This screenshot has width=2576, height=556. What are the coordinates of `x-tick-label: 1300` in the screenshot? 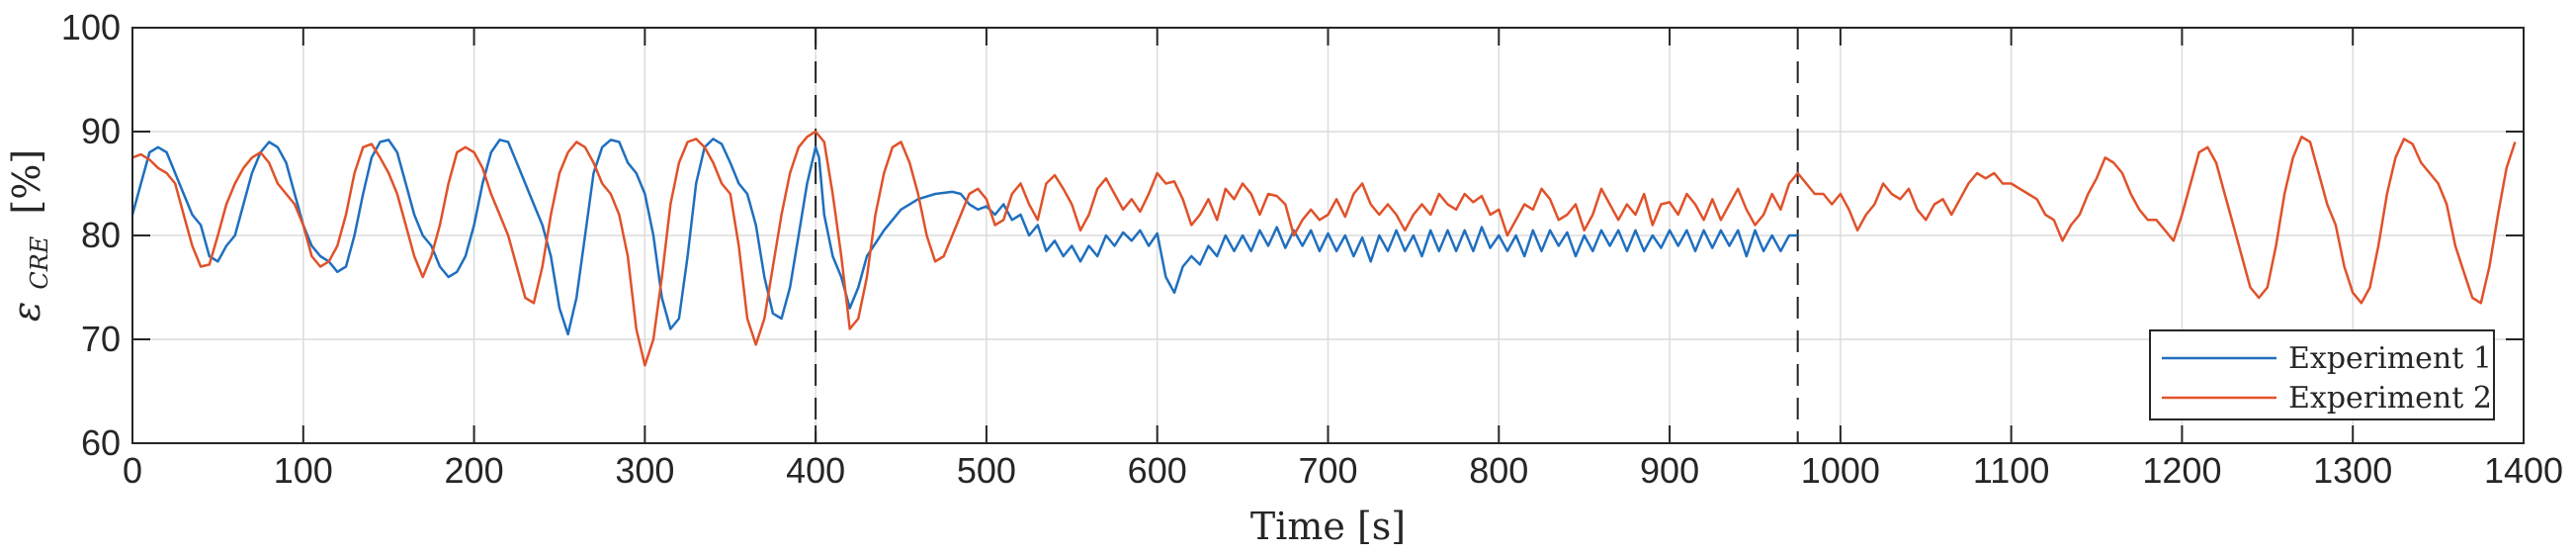 It's located at (2352, 470).